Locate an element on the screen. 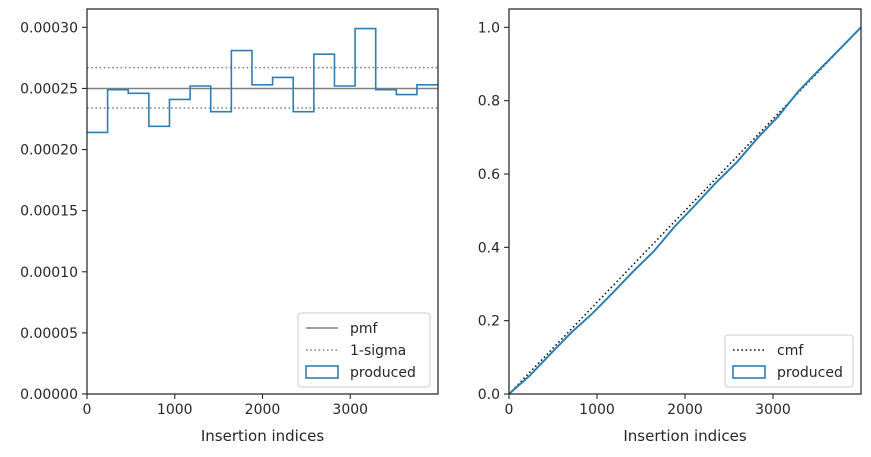  legend-label: pmf is located at coordinates (364, 329).